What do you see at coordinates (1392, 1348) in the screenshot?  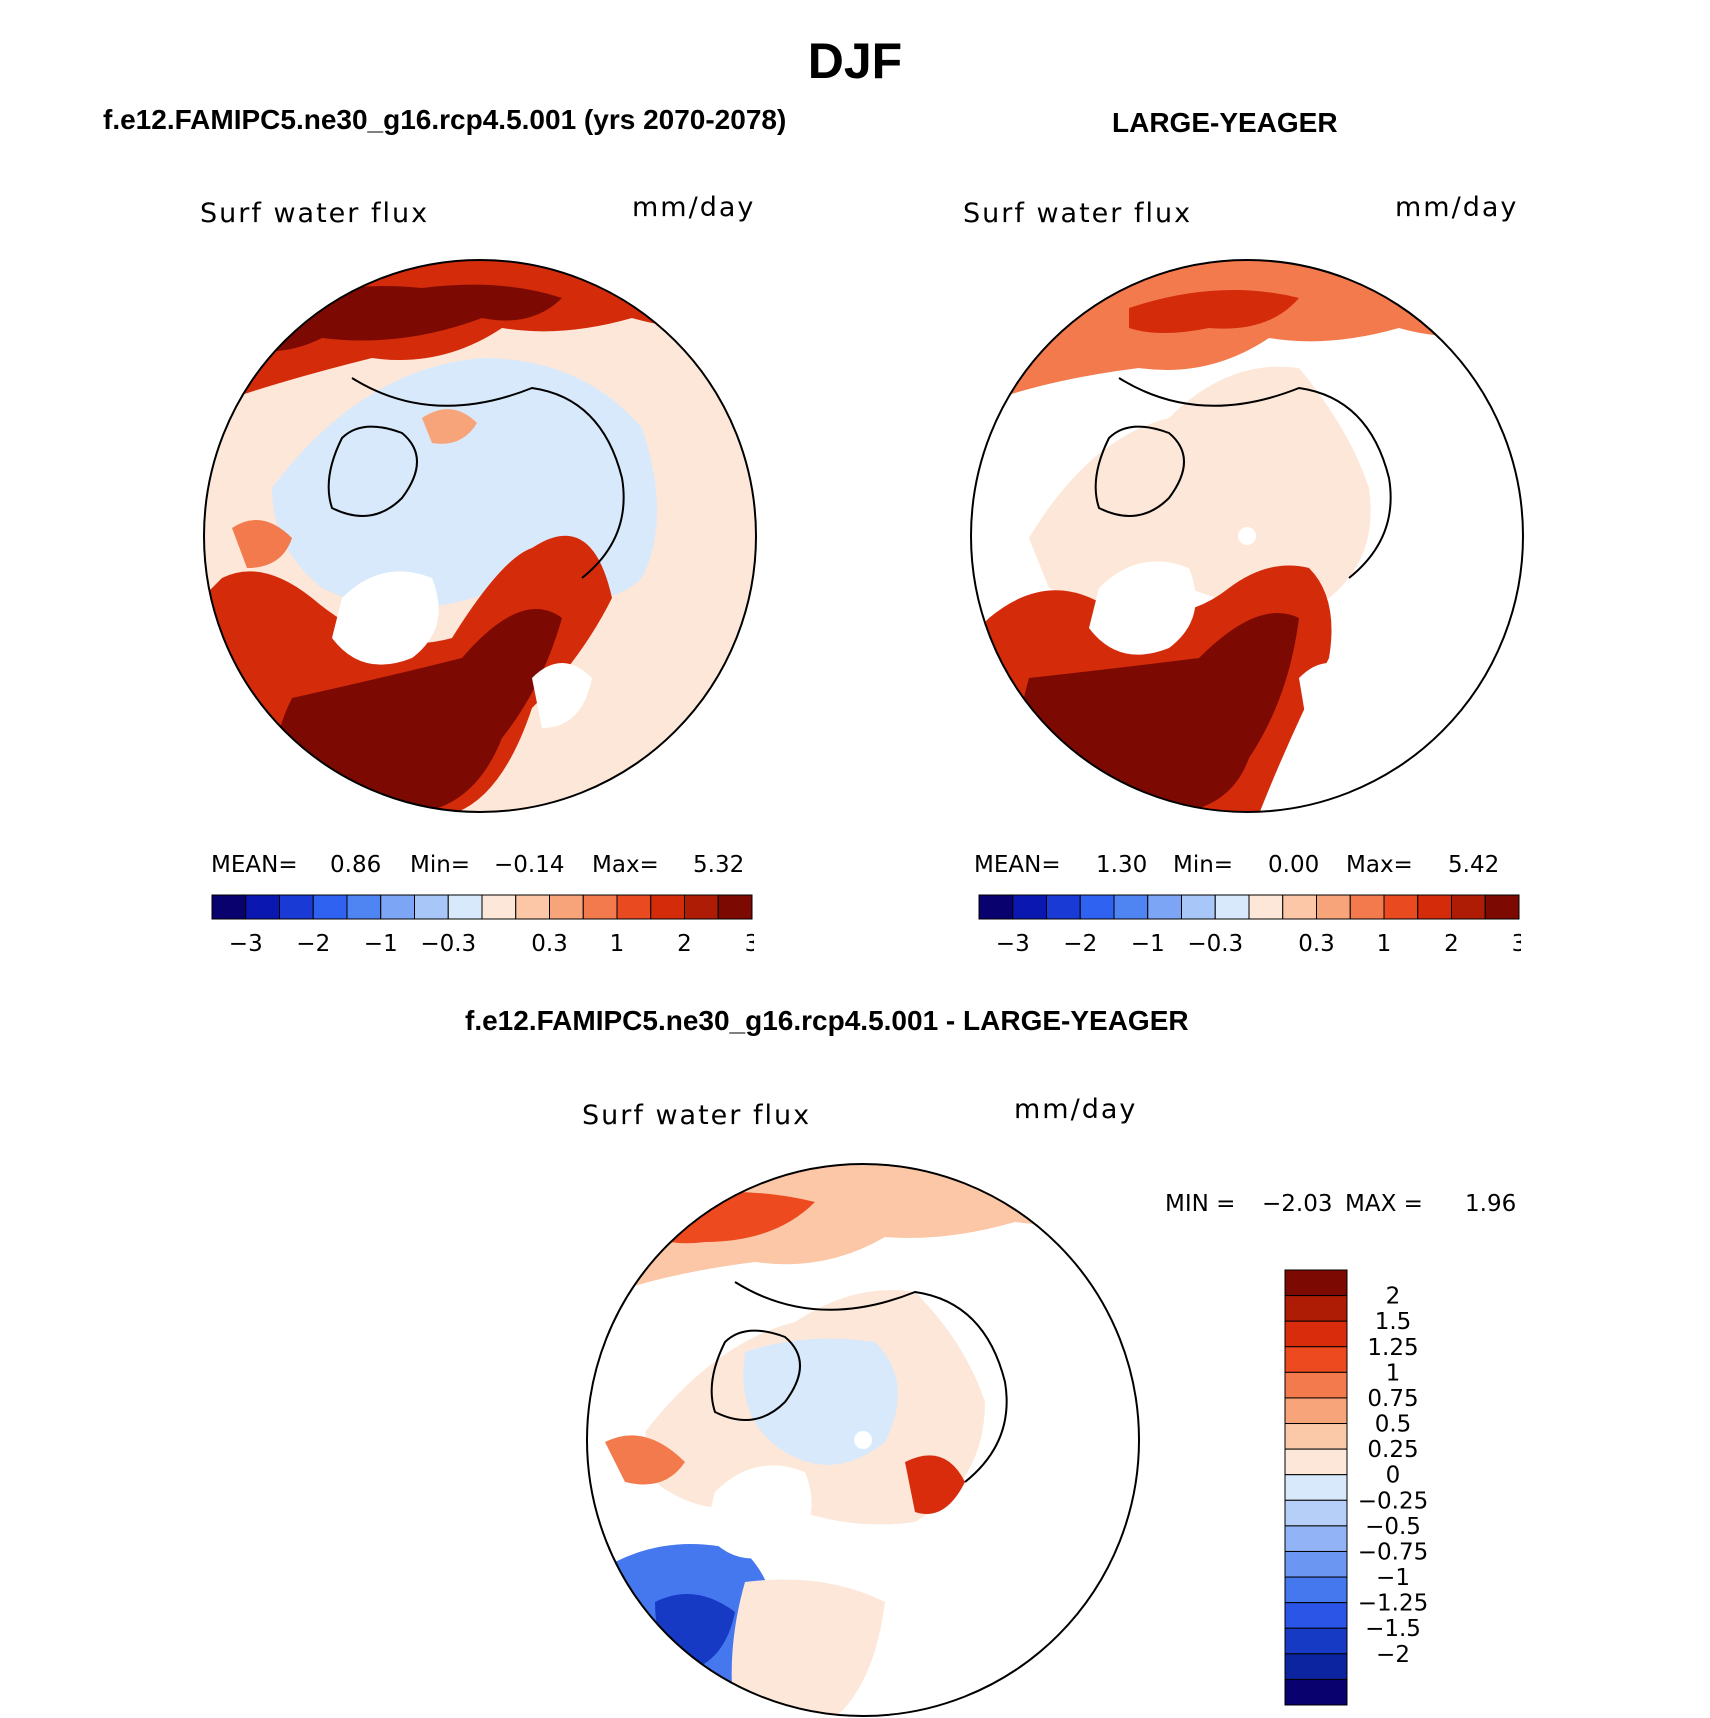 I see `diff-colorbar-tick-label: 1.25` at bounding box center [1392, 1348].